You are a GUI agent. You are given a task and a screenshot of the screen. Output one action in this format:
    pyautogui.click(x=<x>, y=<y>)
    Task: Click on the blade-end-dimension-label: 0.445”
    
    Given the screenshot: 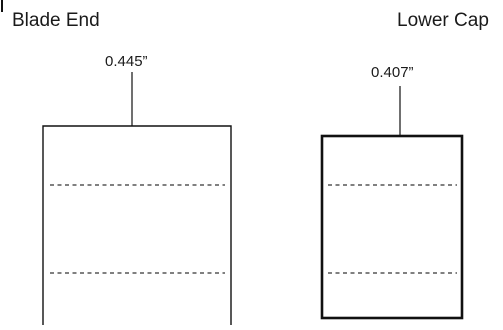 What is the action you would take?
    pyautogui.click(x=126, y=61)
    